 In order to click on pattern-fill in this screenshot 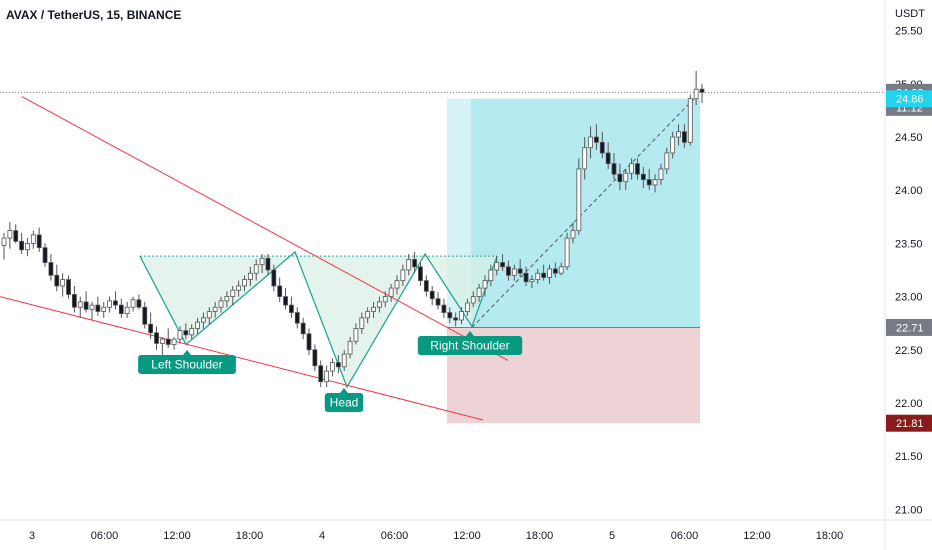, I will do `click(318, 319)`.